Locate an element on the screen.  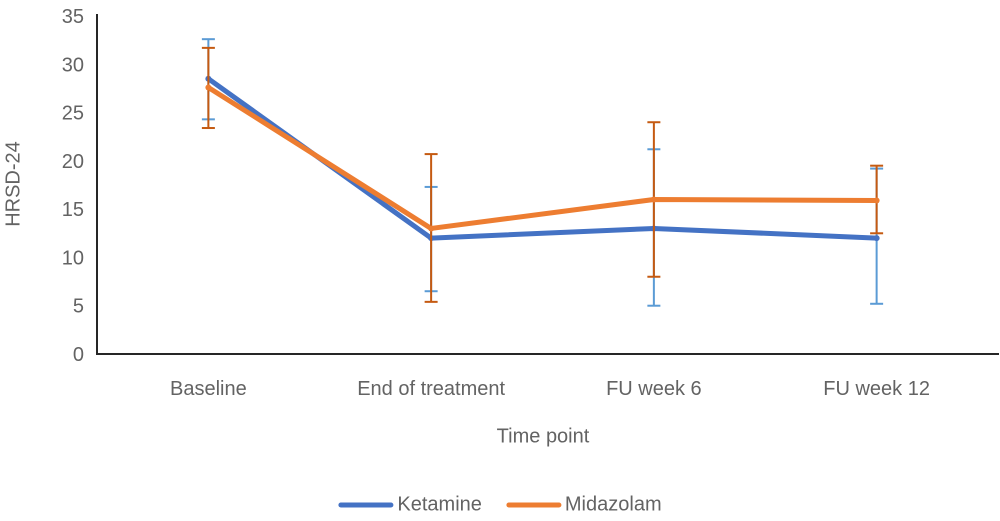
y-tick-label: 15 is located at coordinates (73, 210).